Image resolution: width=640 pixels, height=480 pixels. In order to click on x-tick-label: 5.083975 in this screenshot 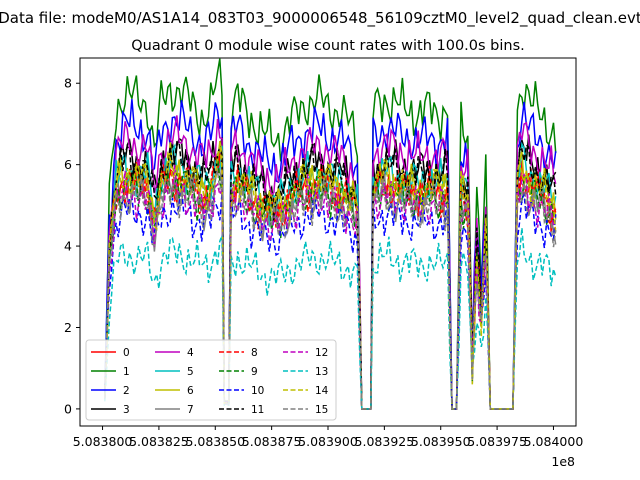, I will do `click(497, 441)`.